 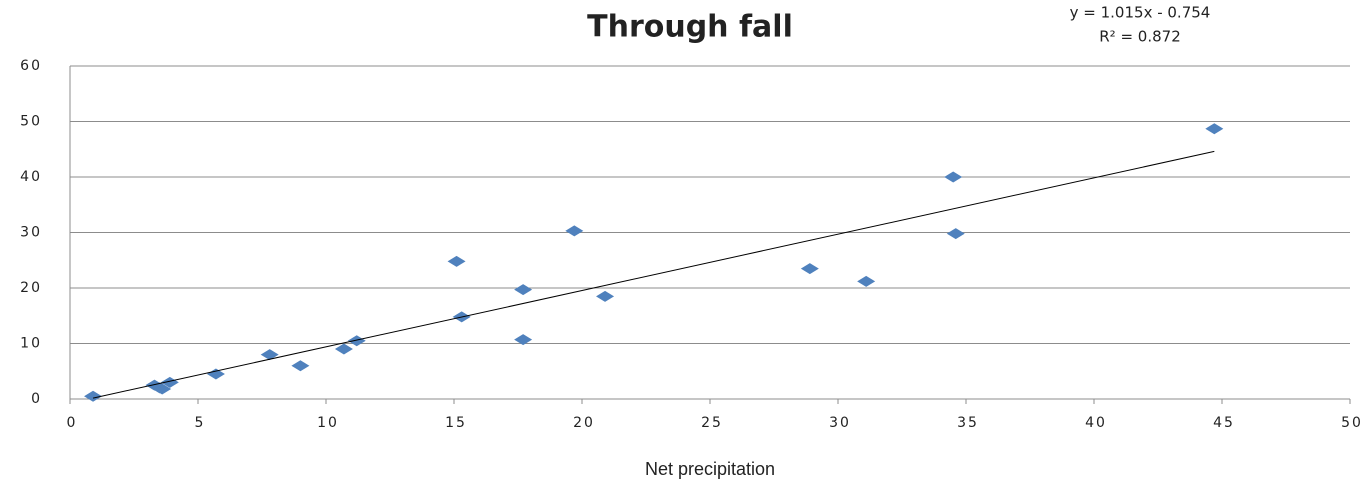 I want to click on y-tick-label: 20, so click(x=31, y=288).